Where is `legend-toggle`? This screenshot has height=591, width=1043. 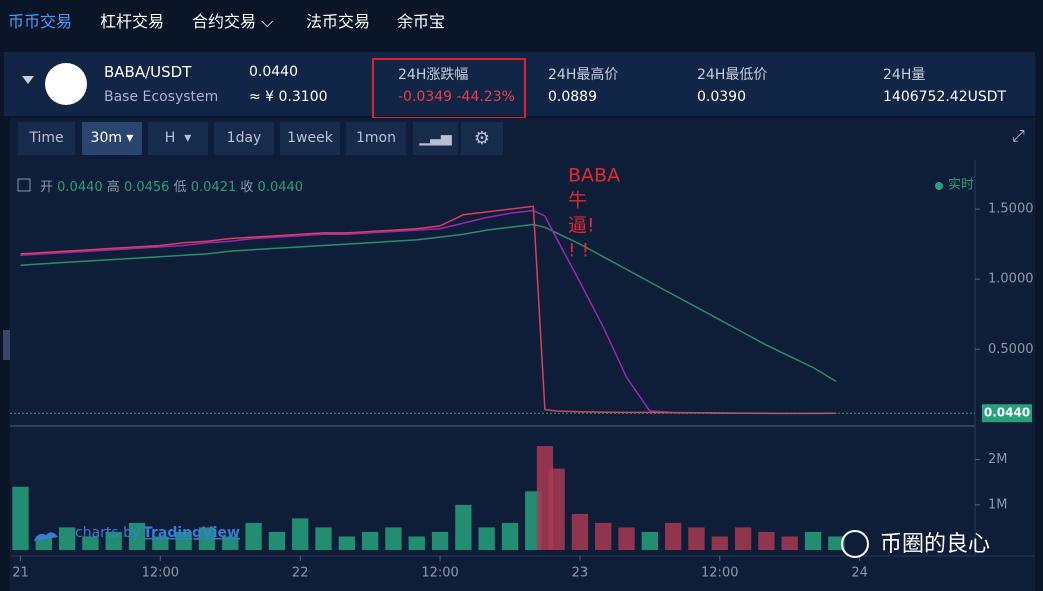
legend-toggle is located at coordinates (24, 185).